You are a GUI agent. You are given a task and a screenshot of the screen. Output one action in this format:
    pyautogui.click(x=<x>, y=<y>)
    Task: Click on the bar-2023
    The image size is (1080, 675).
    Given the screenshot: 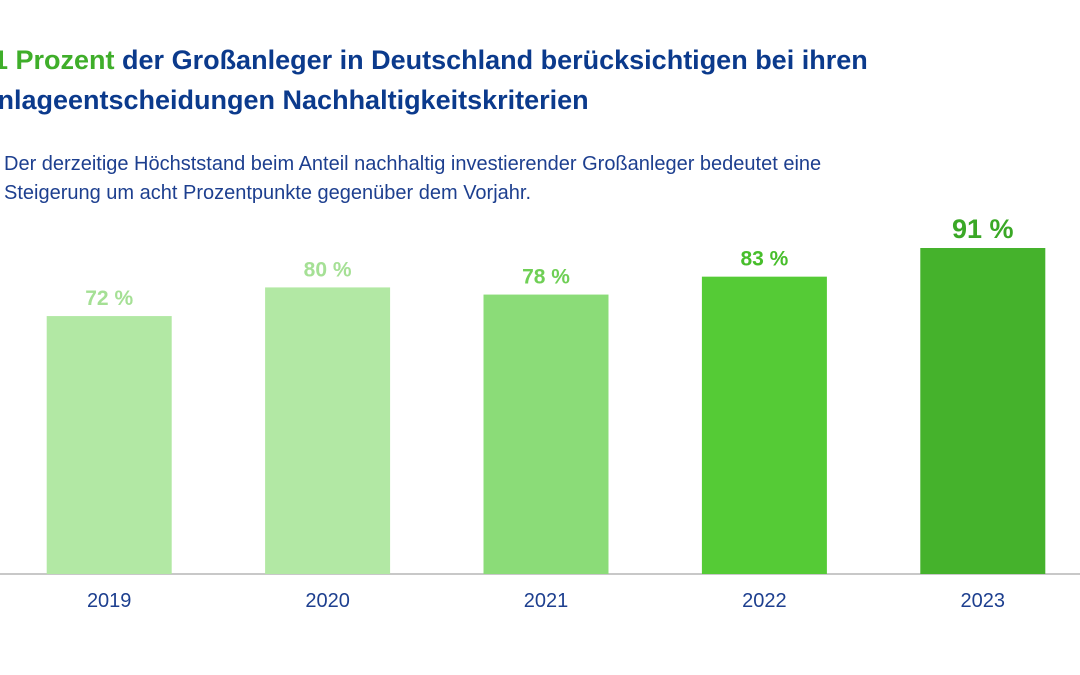 What is the action you would take?
    pyautogui.click(x=983, y=411)
    